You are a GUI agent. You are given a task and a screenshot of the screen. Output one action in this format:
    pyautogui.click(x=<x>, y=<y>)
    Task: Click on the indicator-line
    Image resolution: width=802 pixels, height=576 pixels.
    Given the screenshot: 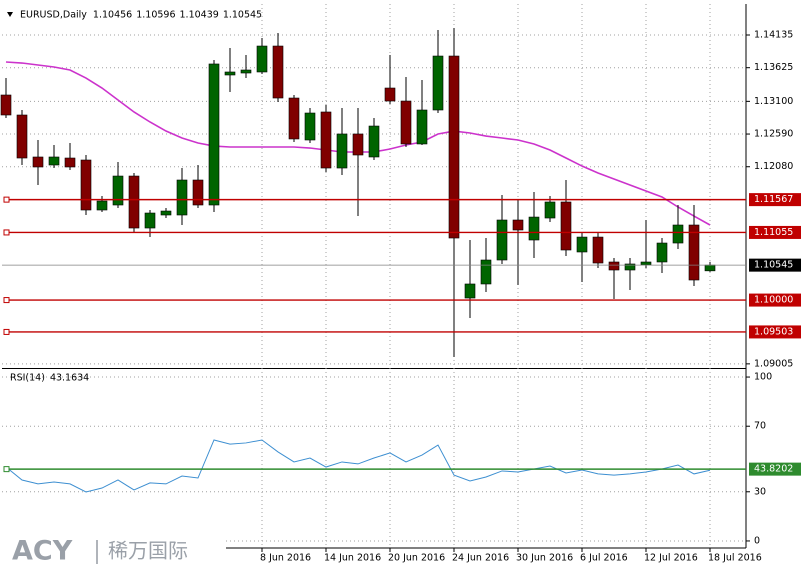 What is the action you would take?
    pyautogui.click(x=358, y=466)
    